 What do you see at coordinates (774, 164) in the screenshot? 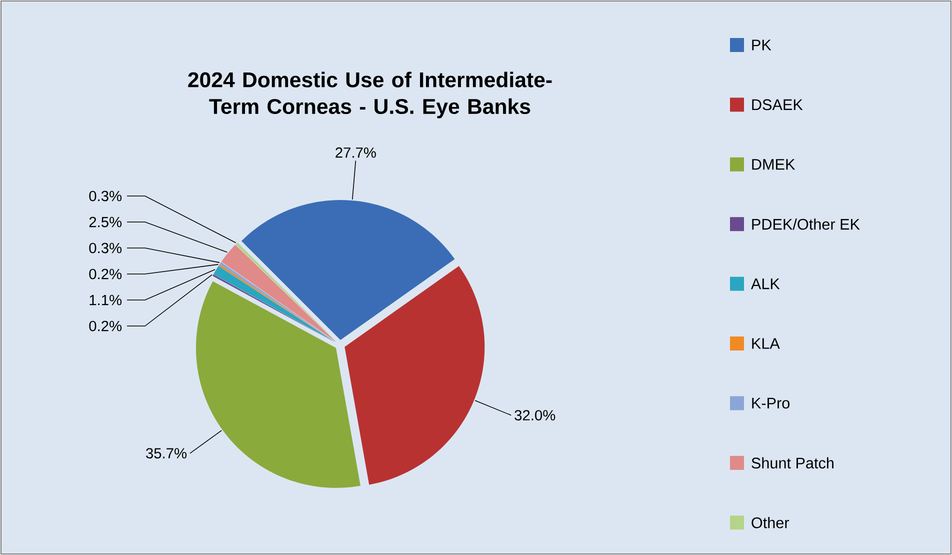
I see `legend-label: DMEK` at bounding box center [774, 164].